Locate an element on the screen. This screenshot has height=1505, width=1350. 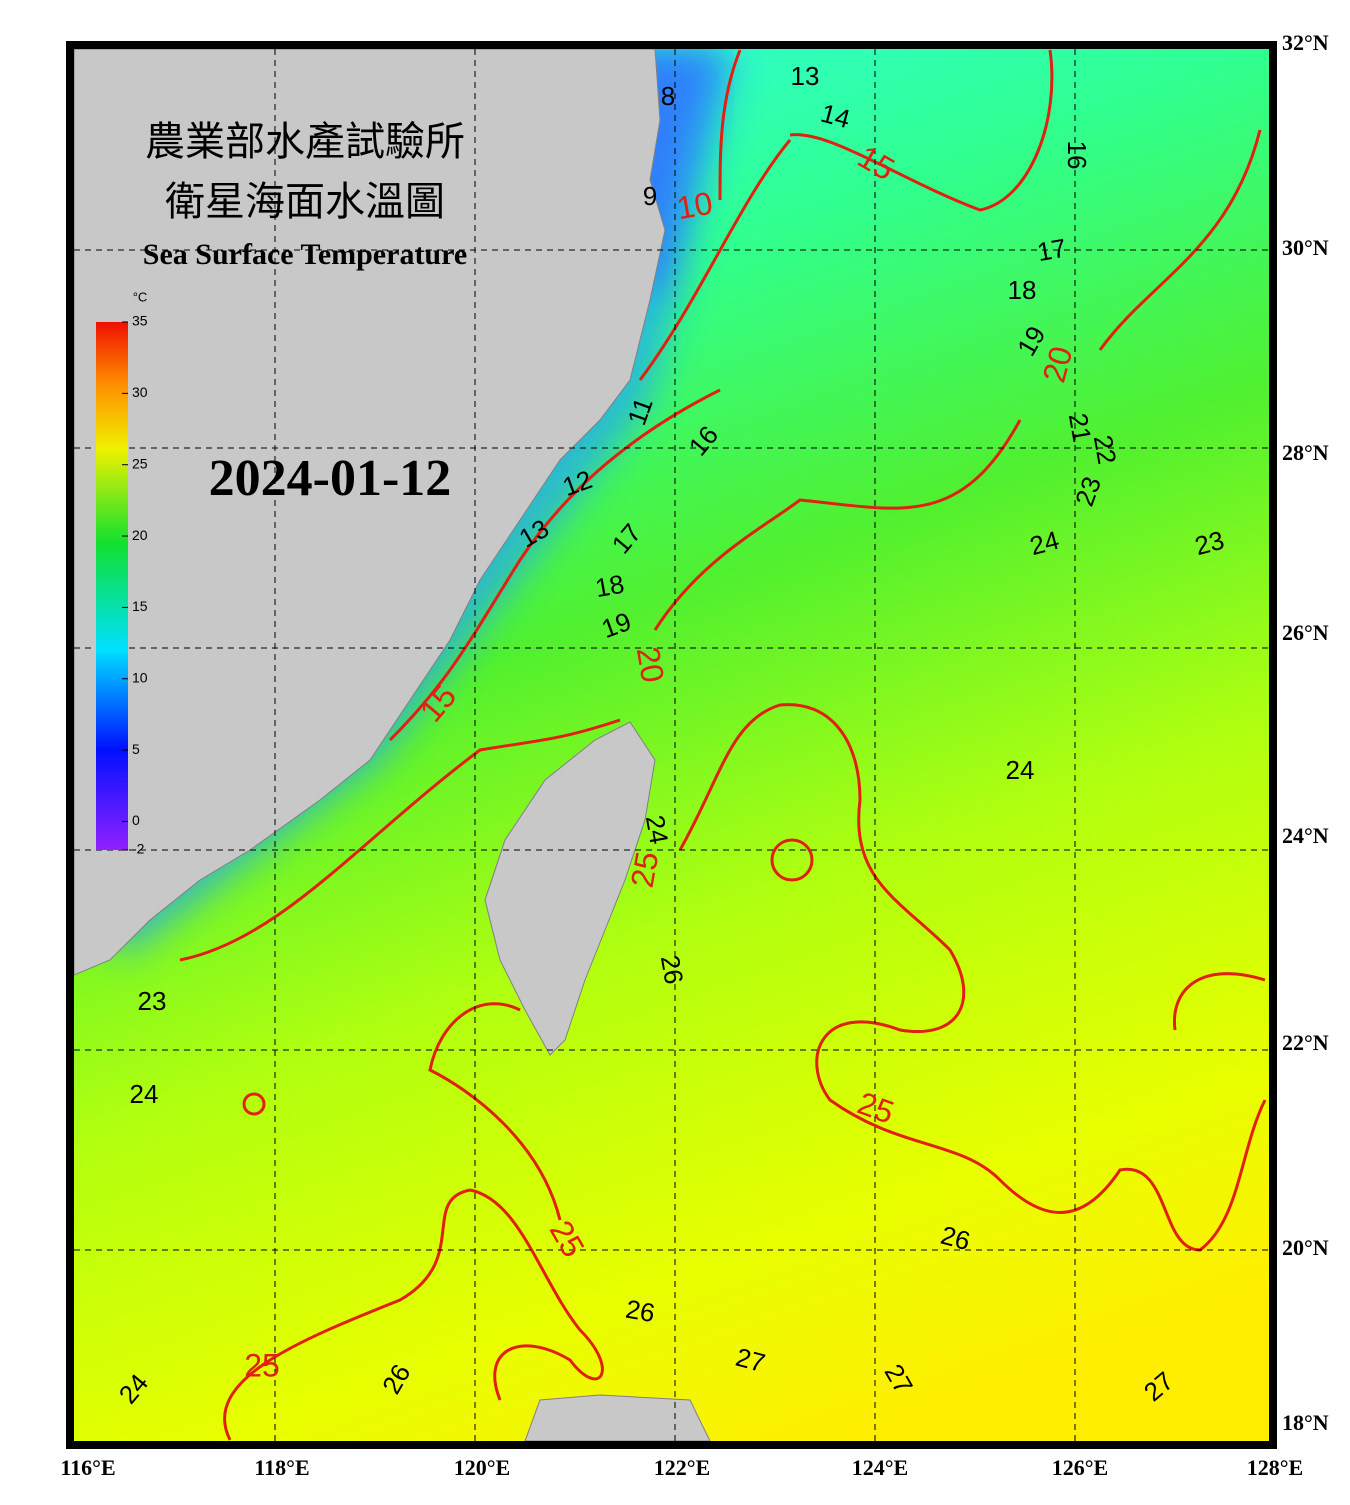
date: 2024-01-12 is located at coordinates (330, 478).